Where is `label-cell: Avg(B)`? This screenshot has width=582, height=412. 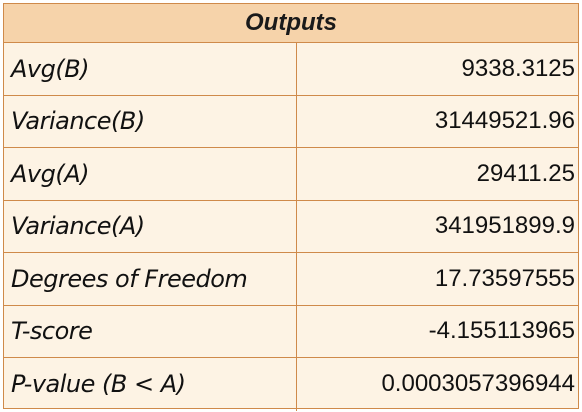
label-cell: Avg(B) is located at coordinates (150, 69).